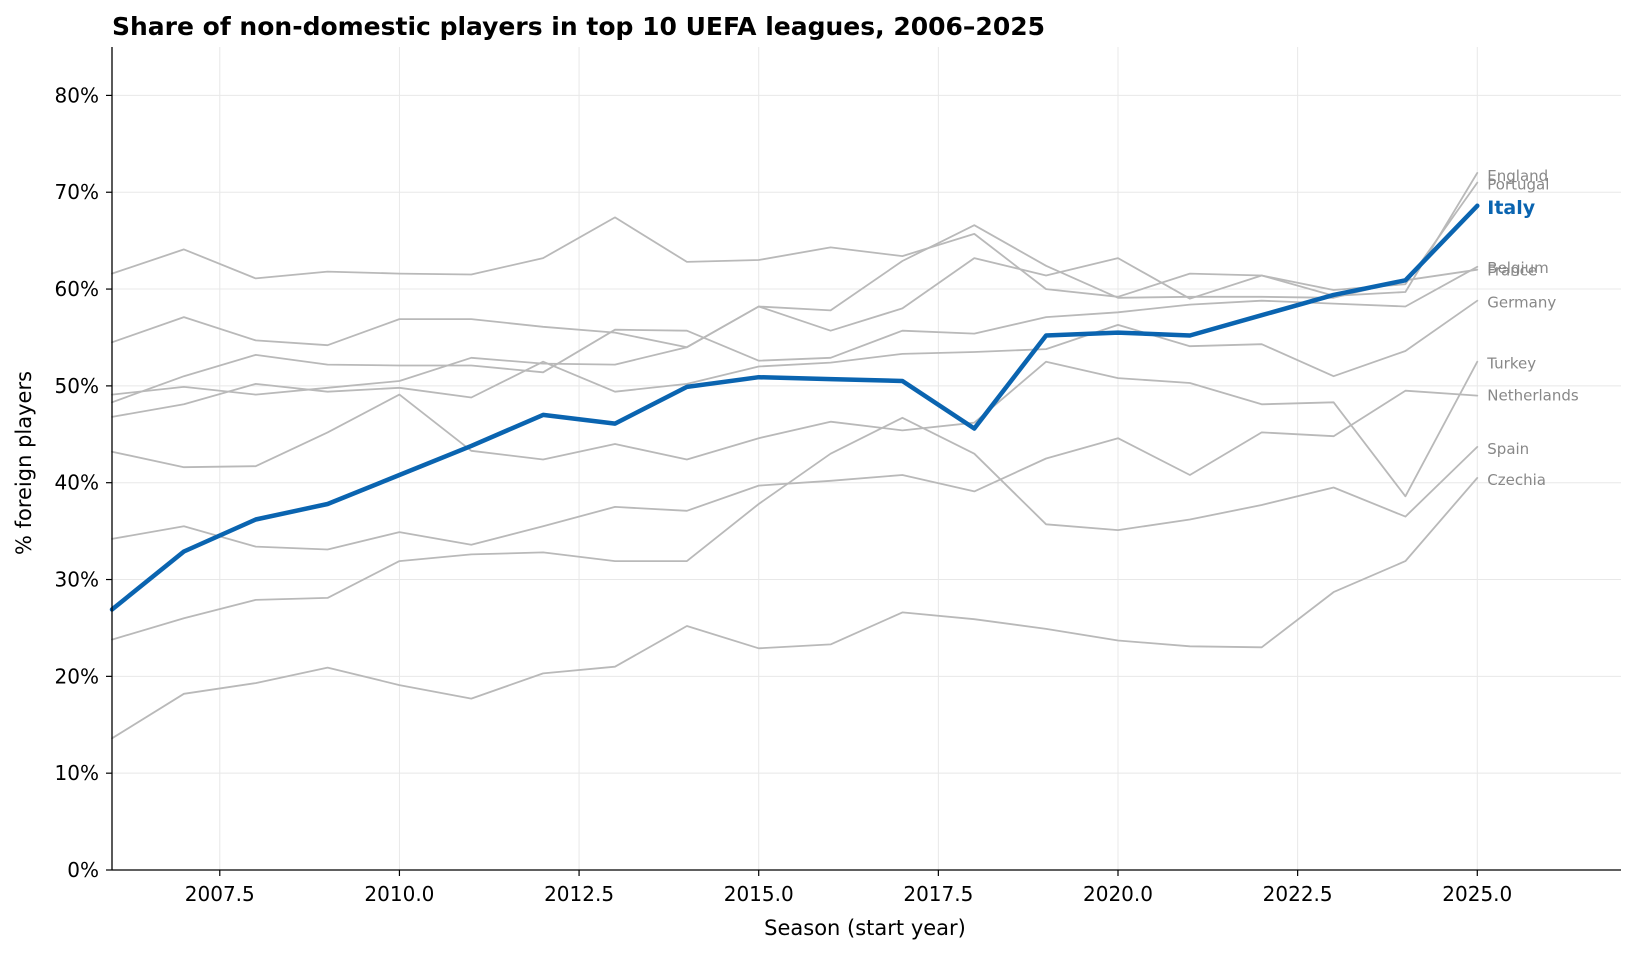 The height and width of the screenshot is (955, 1628). I want to click on series-line-turkey, so click(795, 429).